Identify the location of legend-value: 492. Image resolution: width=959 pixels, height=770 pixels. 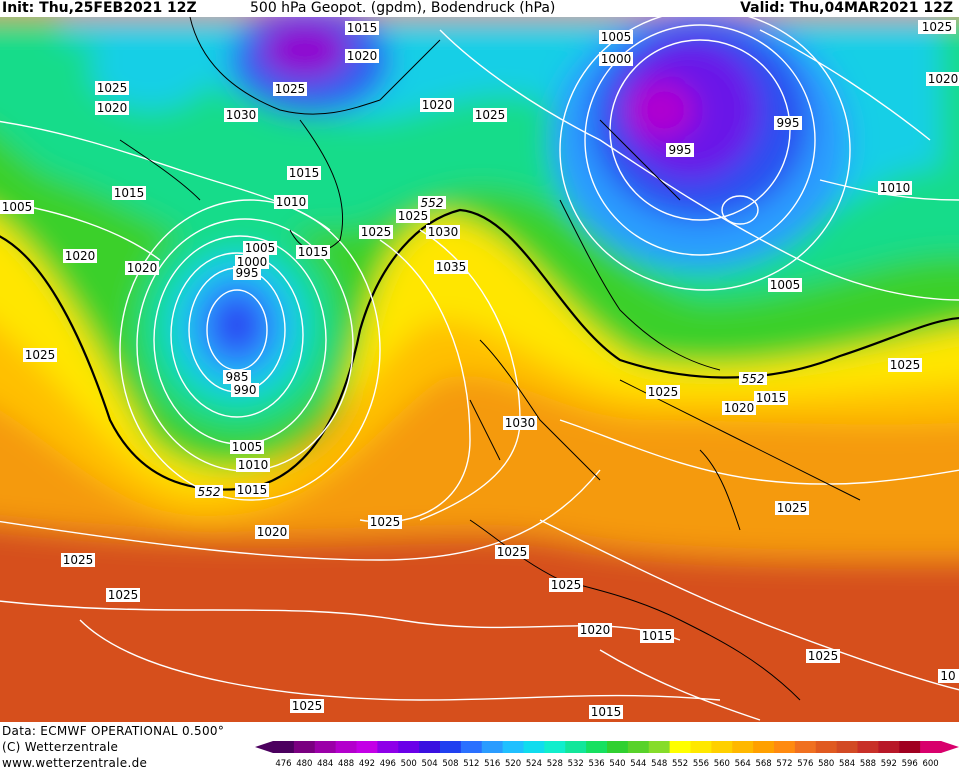
(367, 764).